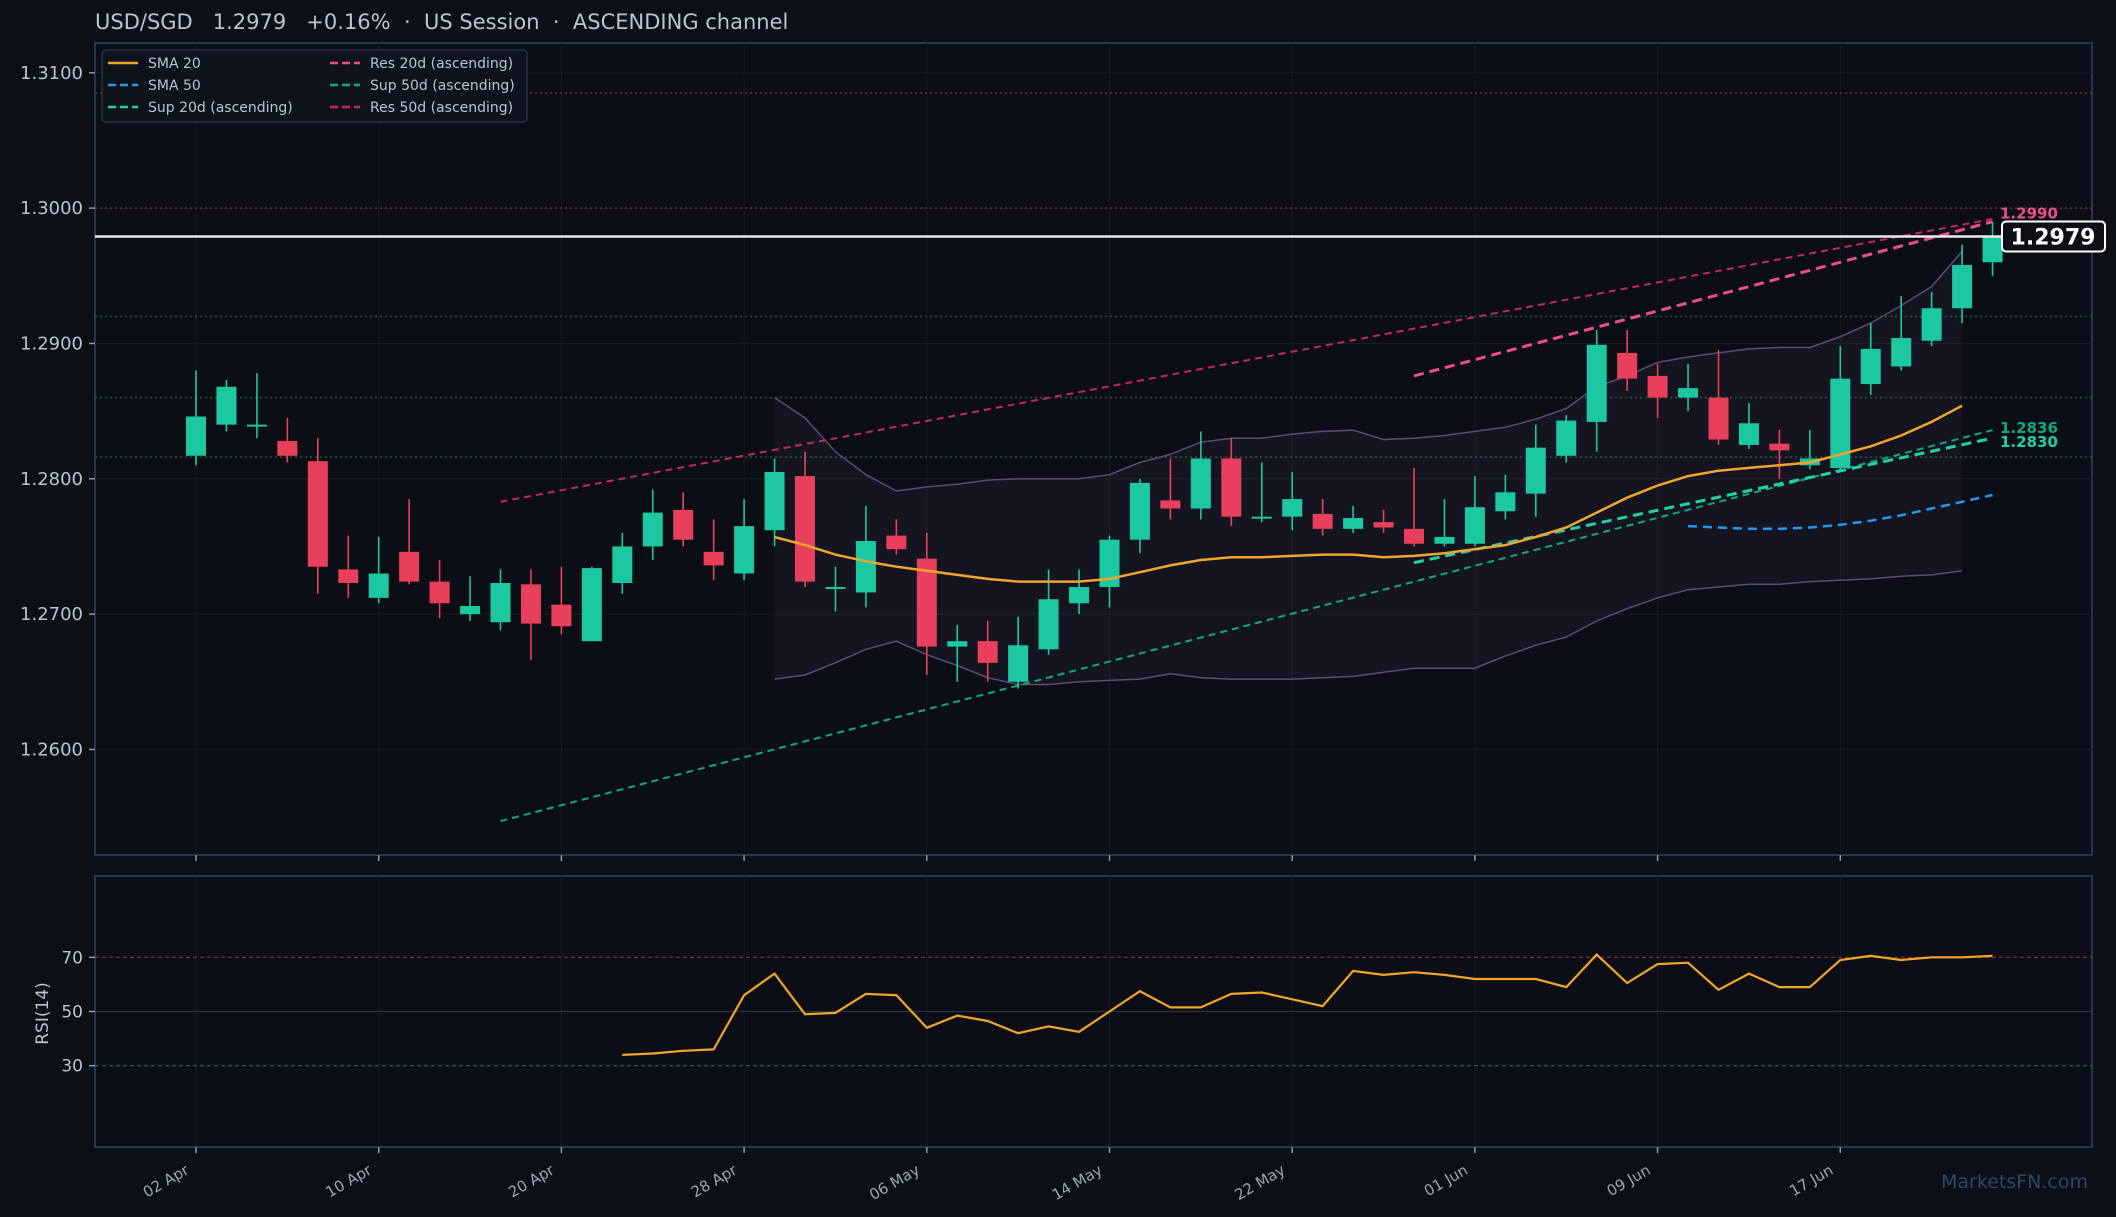 The width and height of the screenshot is (2116, 1217). What do you see at coordinates (441, 108) in the screenshot?
I see `legend-label: Res 50d (ascending)` at bounding box center [441, 108].